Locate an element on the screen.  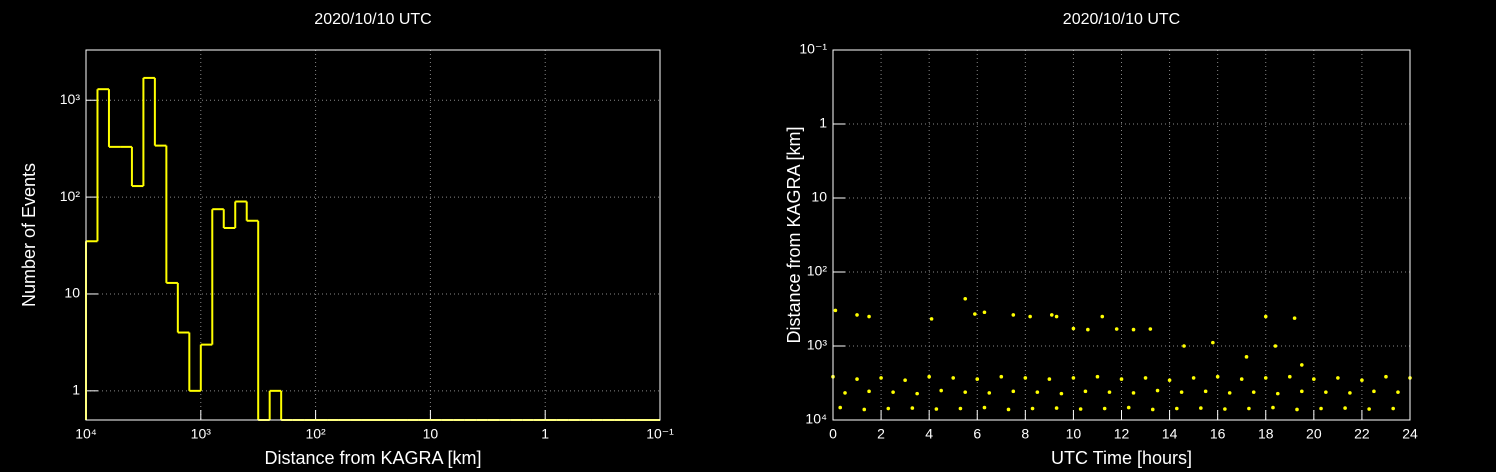
x-tick-label: 0 is located at coordinates (833, 434).